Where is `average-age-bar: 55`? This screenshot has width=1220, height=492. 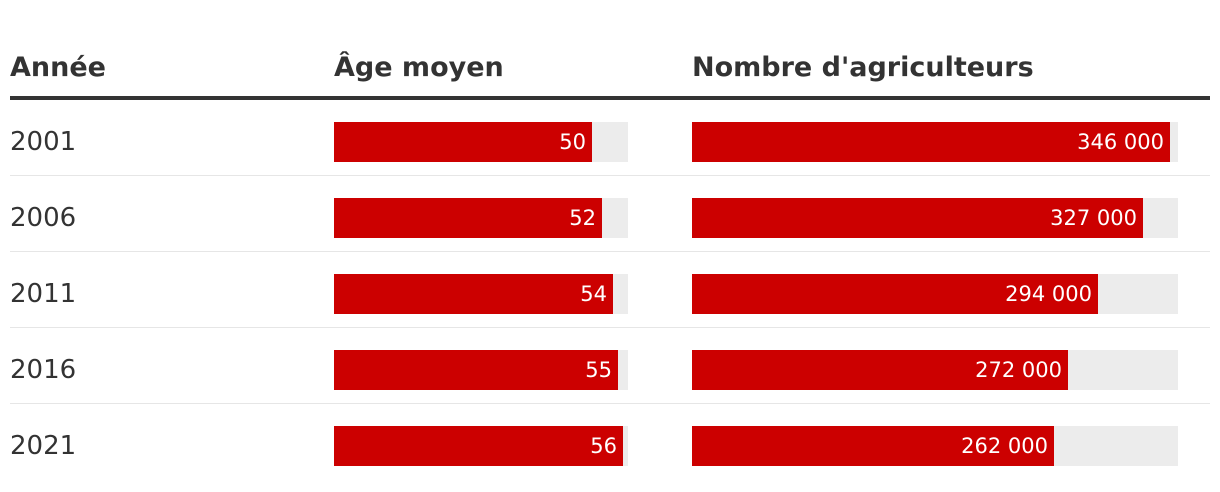
average-age-bar: 55 is located at coordinates (476, 370).